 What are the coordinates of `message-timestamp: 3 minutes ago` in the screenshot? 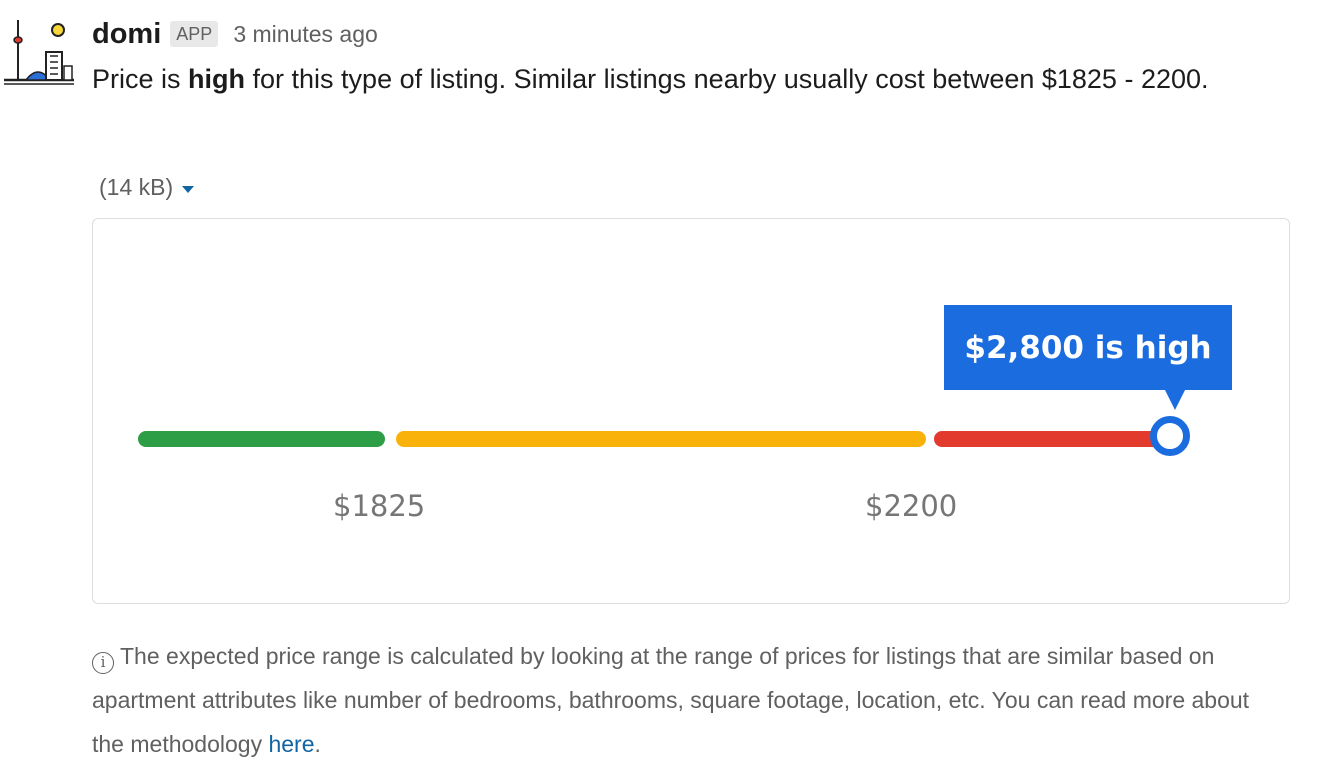 It's located at (305, 33).